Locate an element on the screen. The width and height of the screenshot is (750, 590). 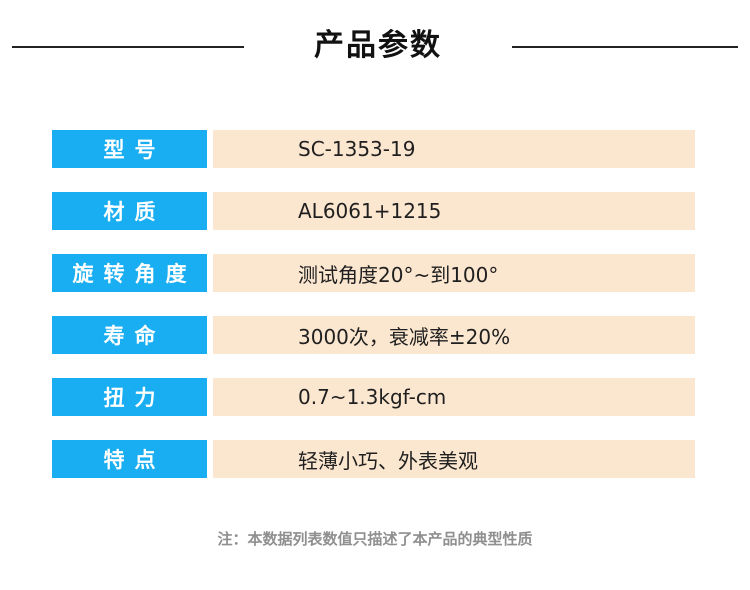
spec-row-model: 型号 SC-1353-19 is located at coordinates (373, 149).